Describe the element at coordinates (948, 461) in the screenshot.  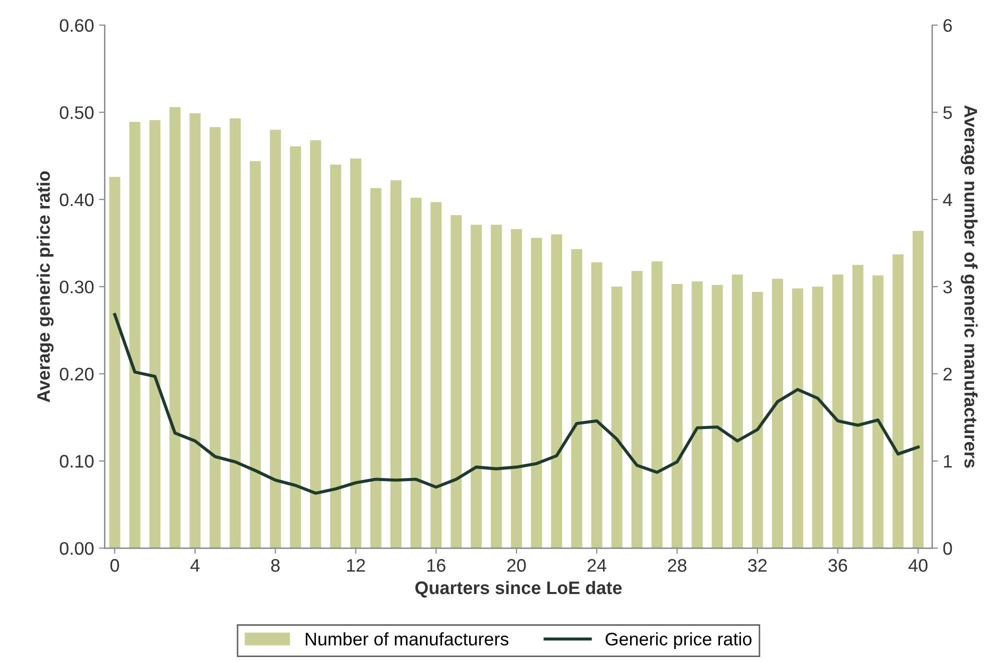
I see `y2-tick-label: 1` at that location.